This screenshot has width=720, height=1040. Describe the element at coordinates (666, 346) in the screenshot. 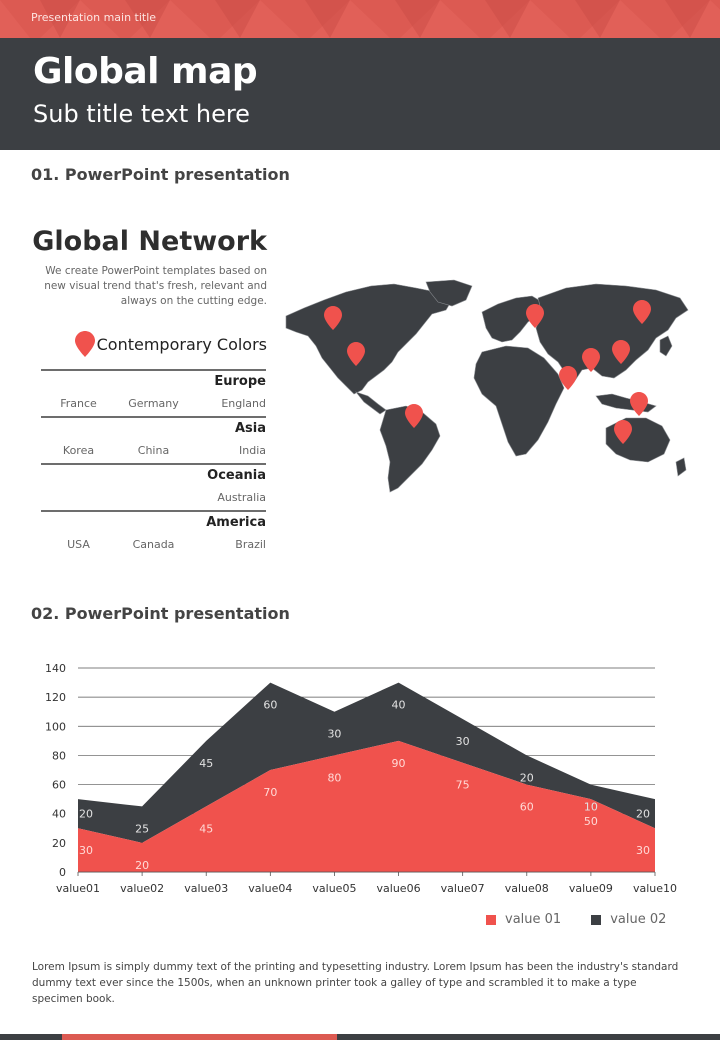

I see `continent-japan` at that location.